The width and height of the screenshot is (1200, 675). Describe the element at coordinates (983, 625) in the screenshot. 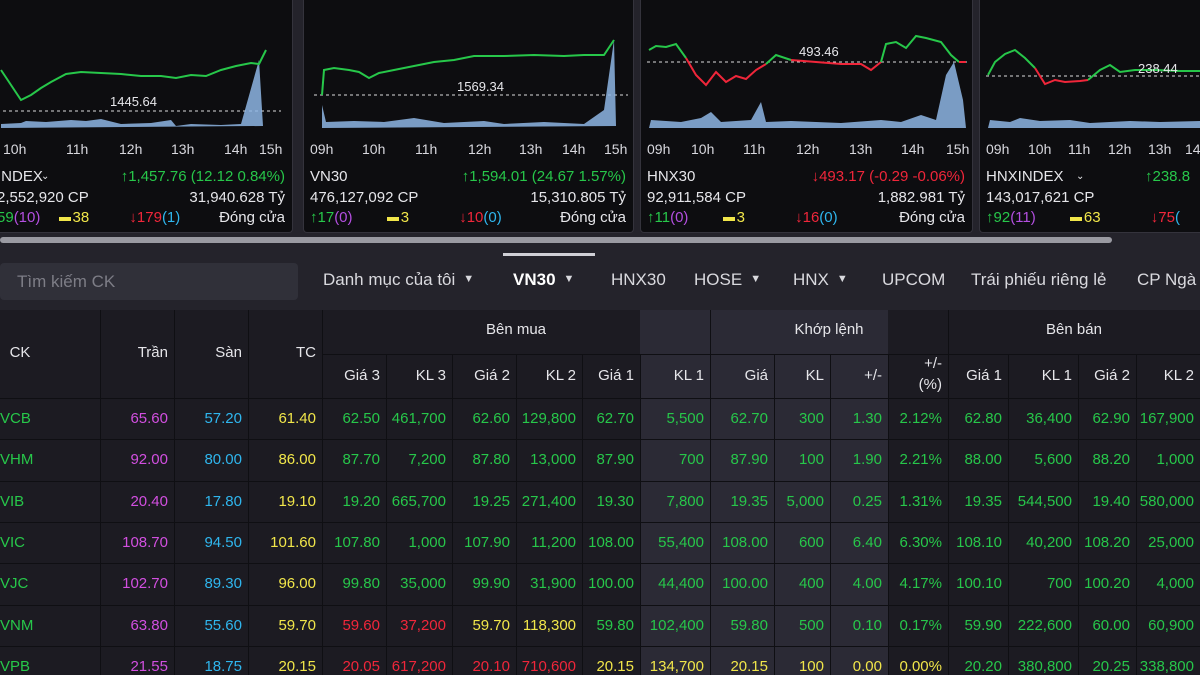

I see `ask-cell: 59.90` at that location.